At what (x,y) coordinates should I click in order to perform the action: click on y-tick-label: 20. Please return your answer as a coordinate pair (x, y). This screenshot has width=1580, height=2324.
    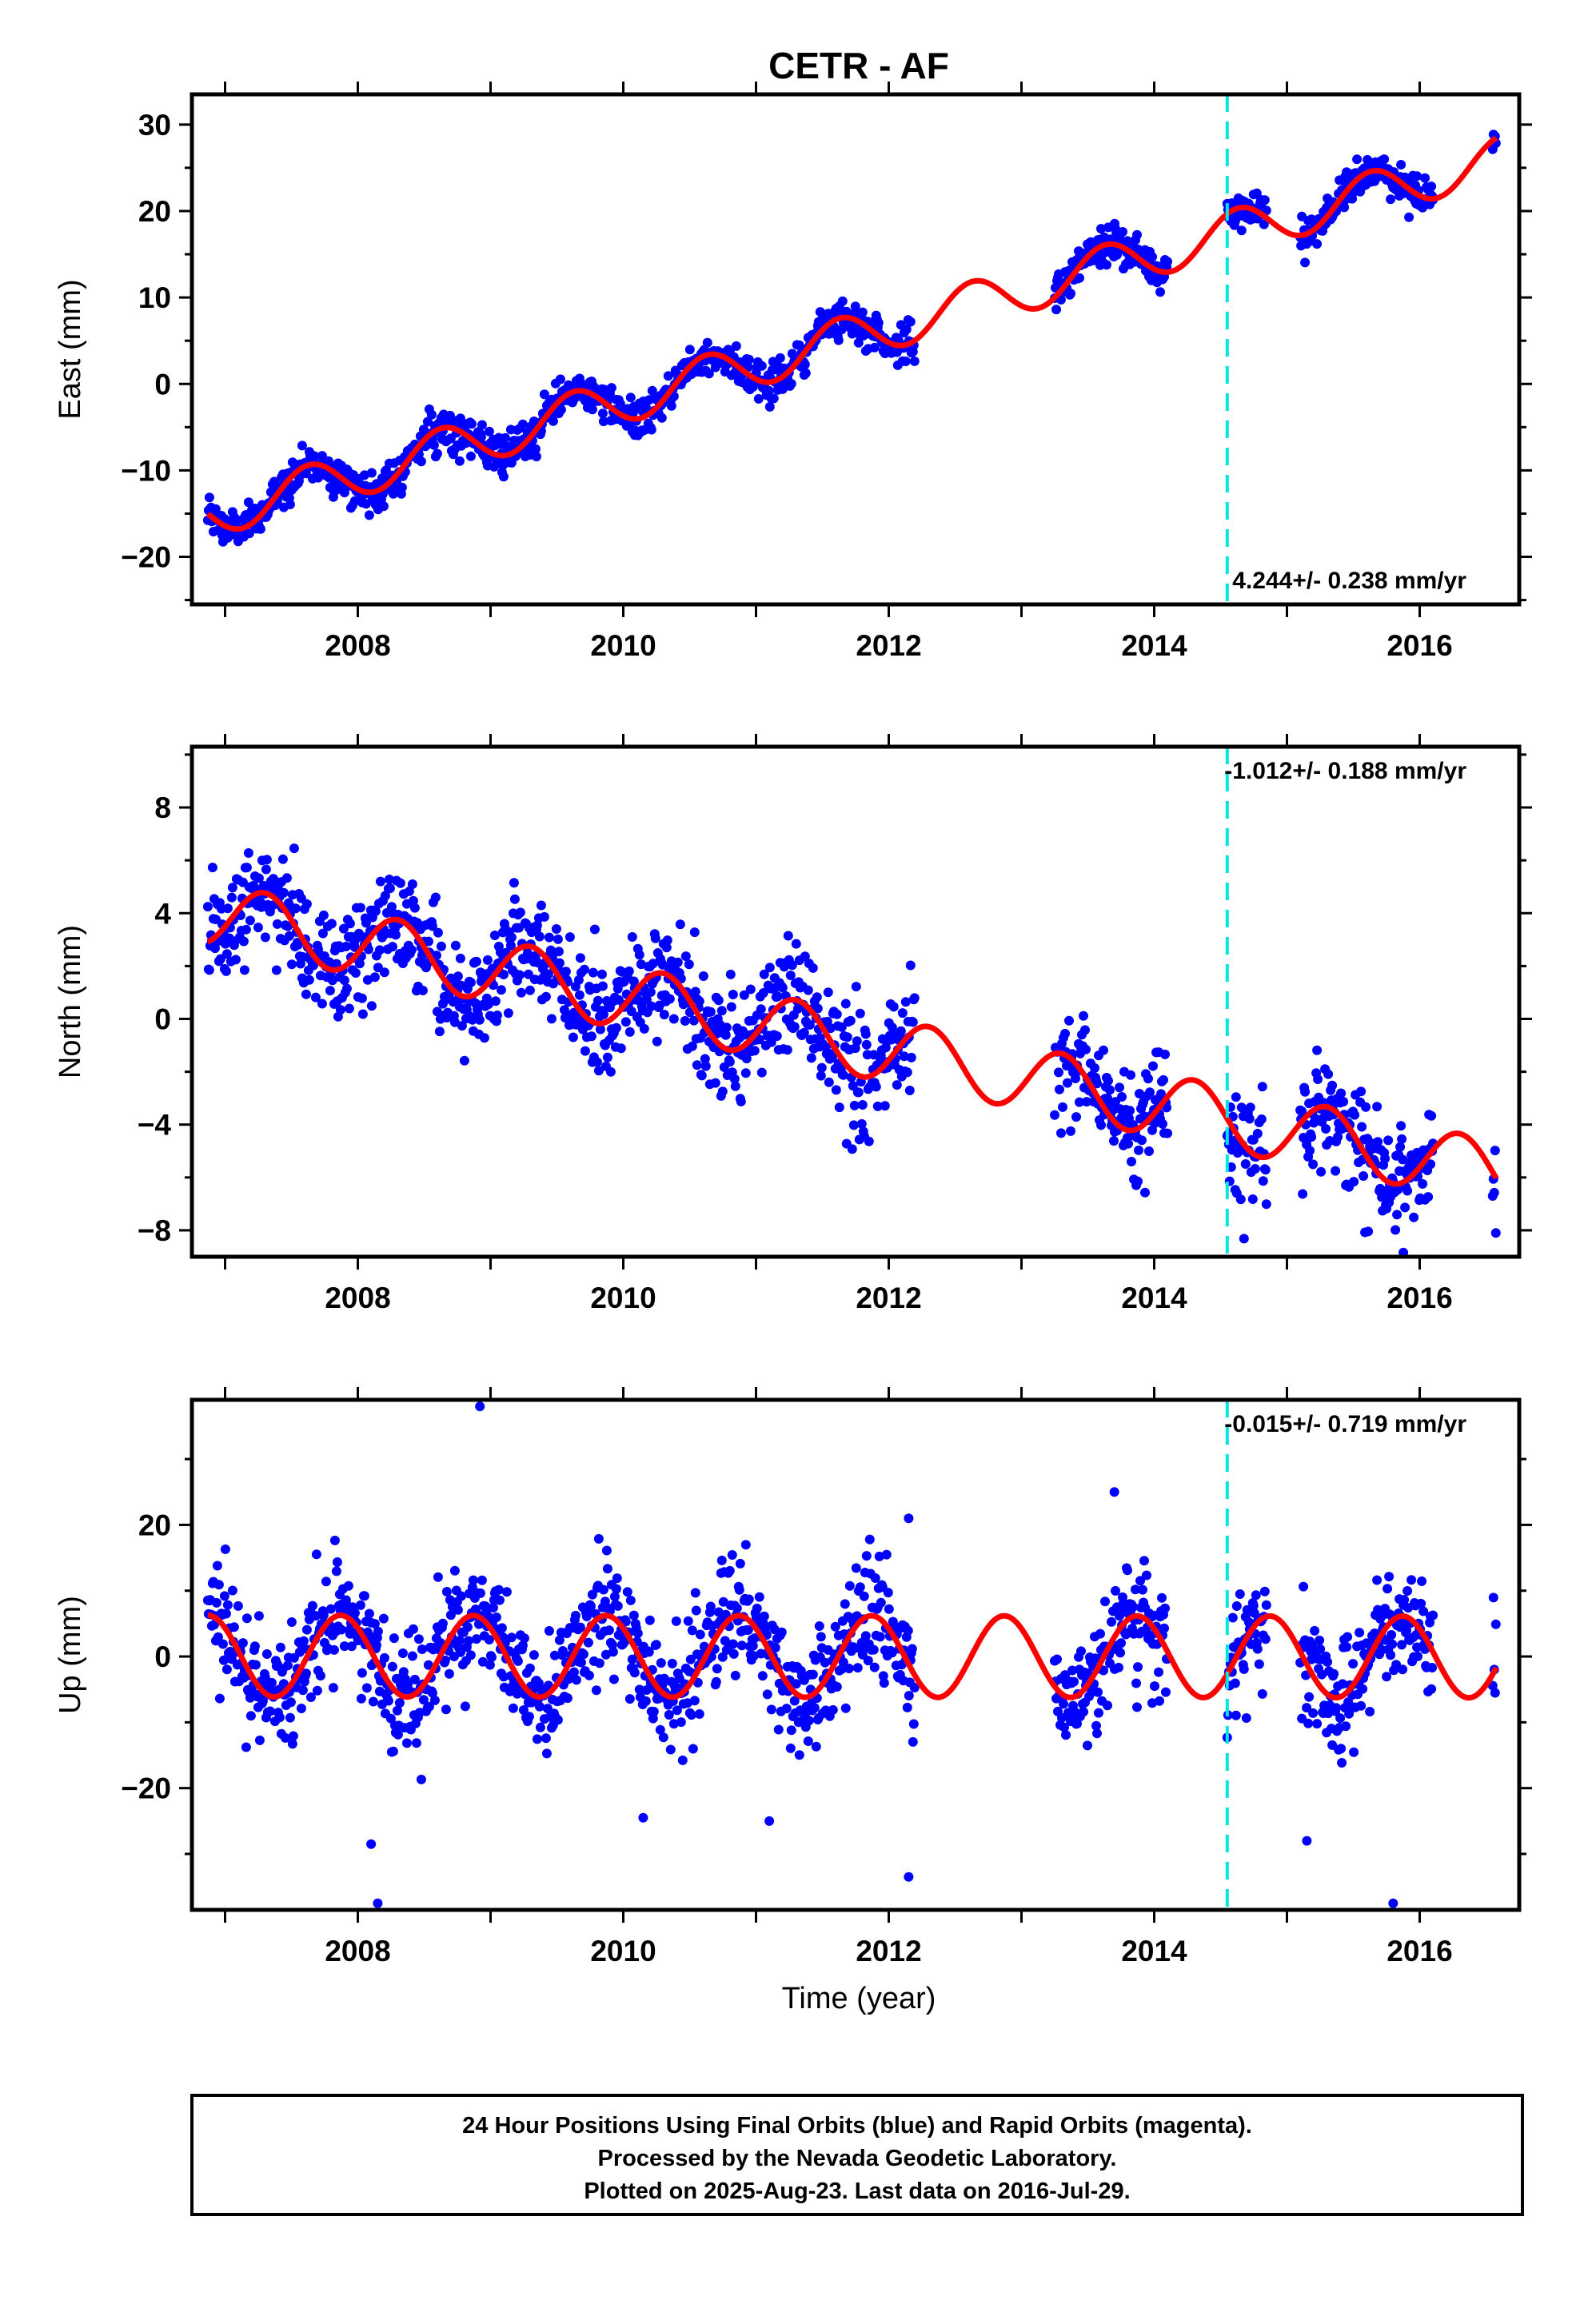
    Looking at the image, I should click on (154, 1525).